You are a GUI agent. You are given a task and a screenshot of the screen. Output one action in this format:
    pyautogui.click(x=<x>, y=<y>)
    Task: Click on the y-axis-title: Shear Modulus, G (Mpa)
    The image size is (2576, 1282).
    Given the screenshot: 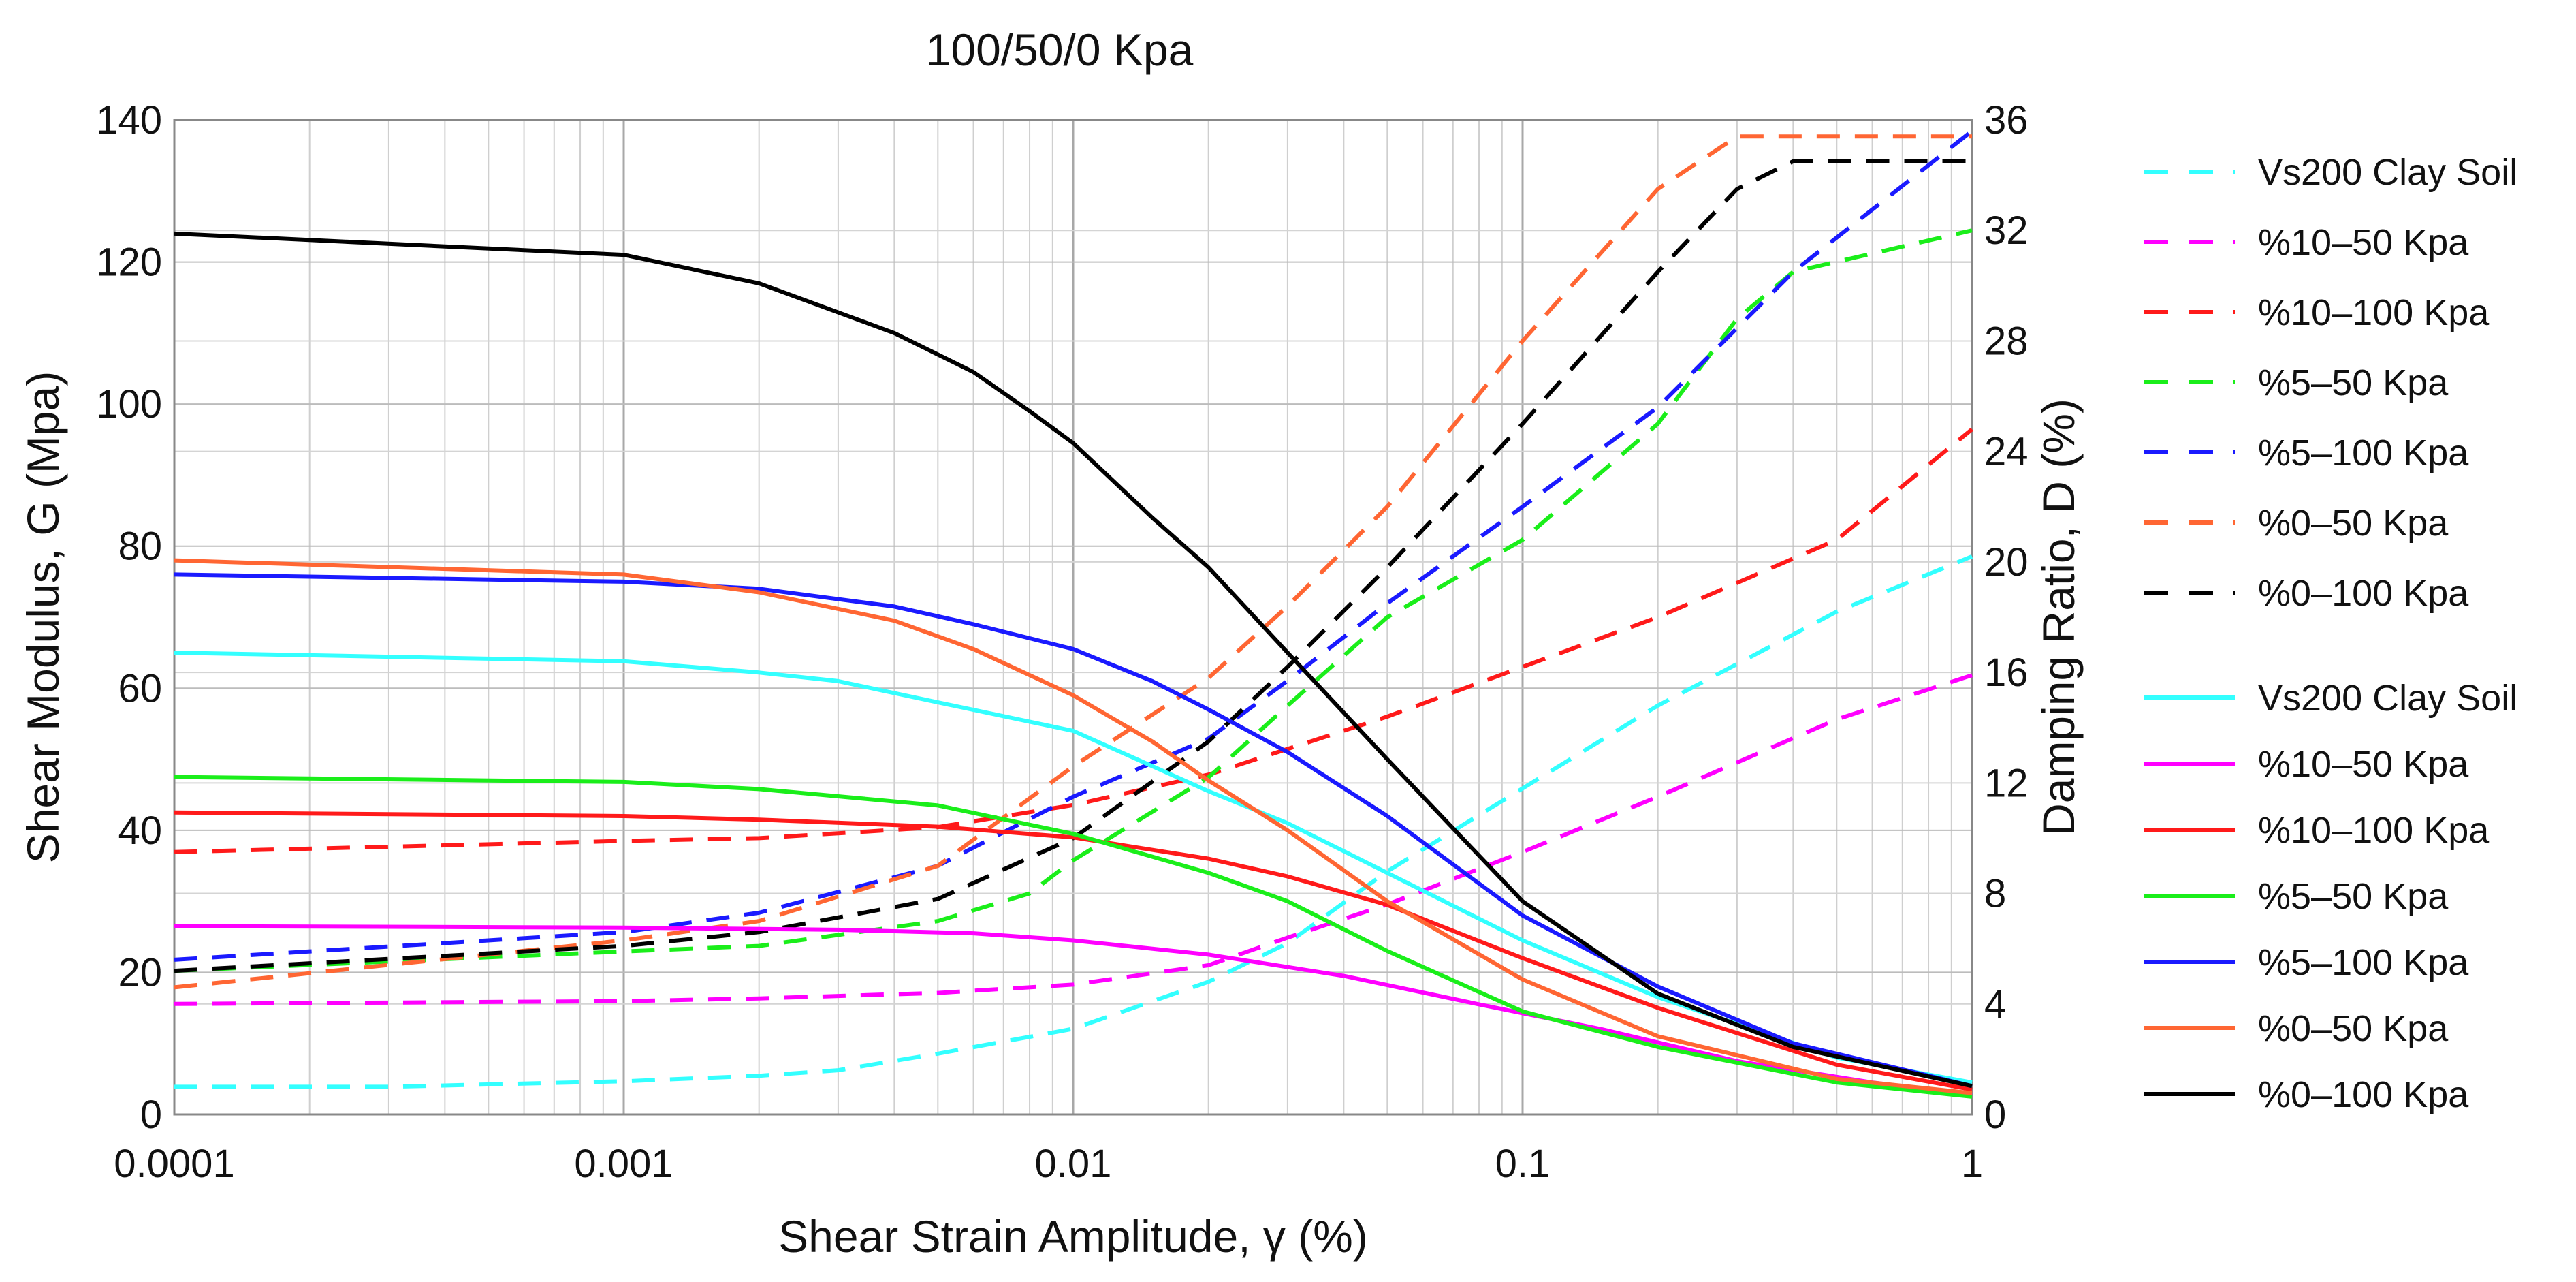 What is the action you would take?
    pyautogui.click(x=43, y=617)
    